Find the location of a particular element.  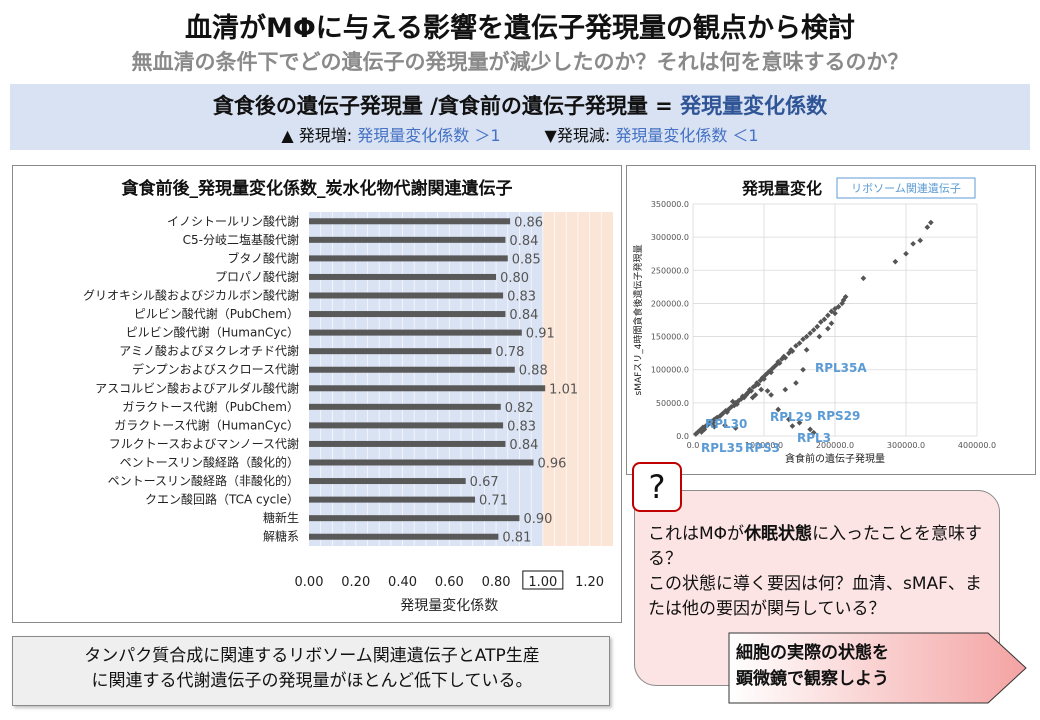

down-value: 発現量変化係数 ＜1 is located at coordinates (687, 135).